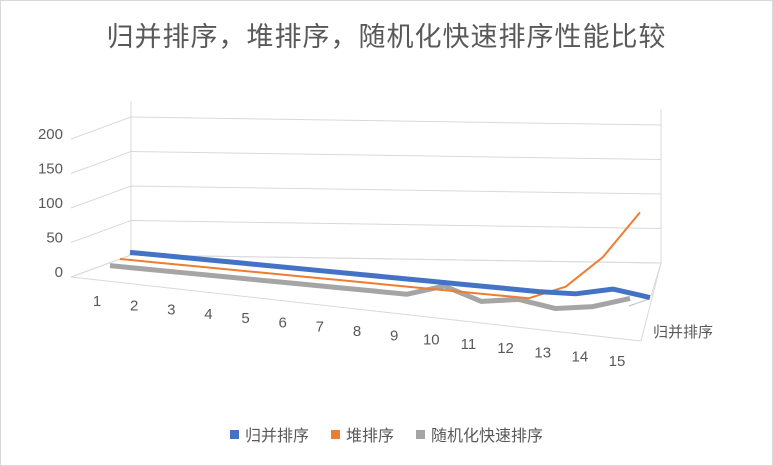 The width and height of the screenshot is (773, 466). Describe the element at coordinates (369, 435) in the screenshot. I see `legend-label-2: 堆排序` at that location.